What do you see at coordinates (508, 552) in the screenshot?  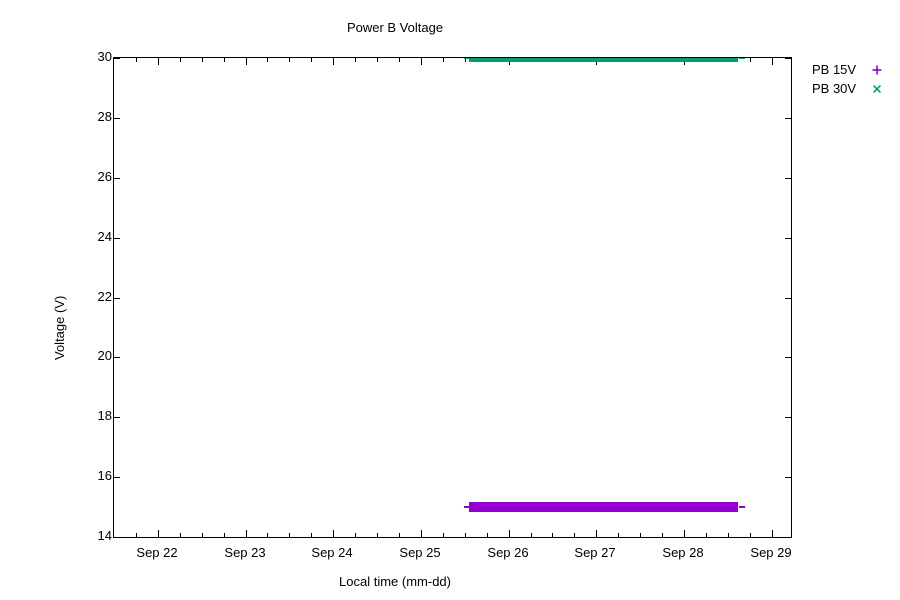 I see `x-axis-tick-label: Sep 26` at bounding box center [508, 552].